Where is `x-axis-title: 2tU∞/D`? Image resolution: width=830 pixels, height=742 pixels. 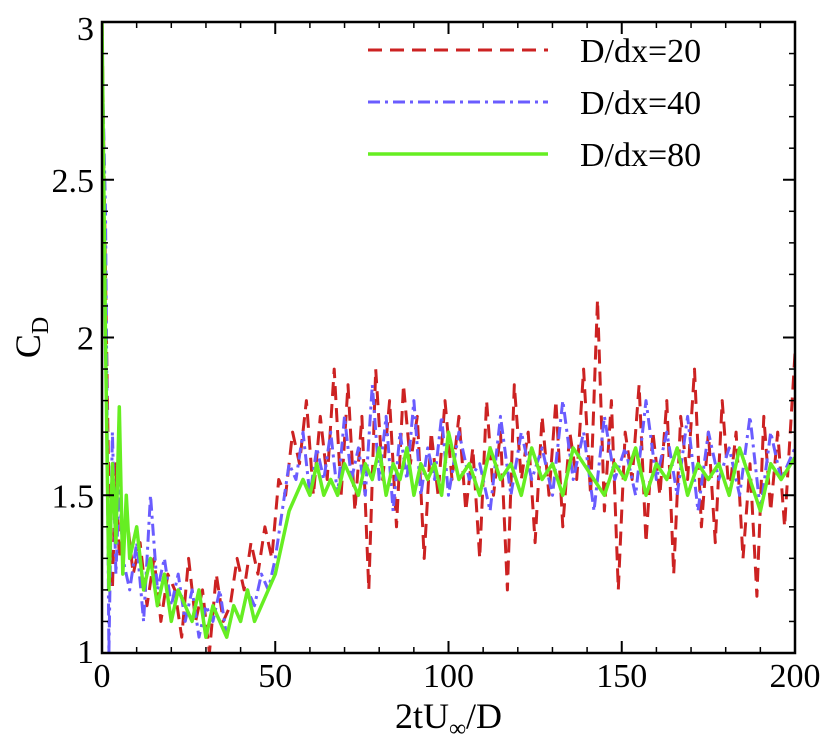 x-axis-title: 2tU∞/D is located at coordinates (448, 719).